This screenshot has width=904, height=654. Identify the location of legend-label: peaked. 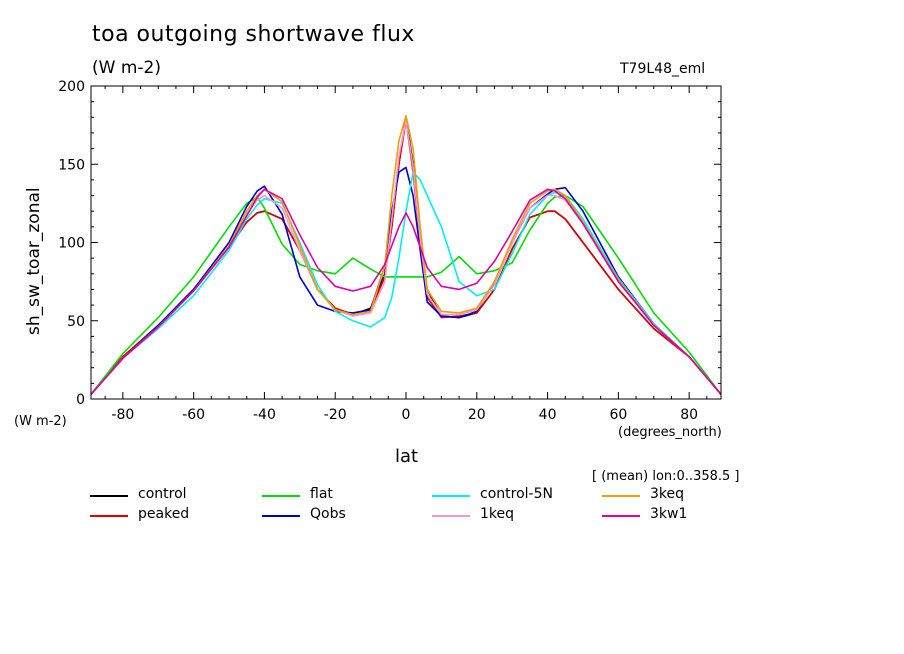
(164, 514).